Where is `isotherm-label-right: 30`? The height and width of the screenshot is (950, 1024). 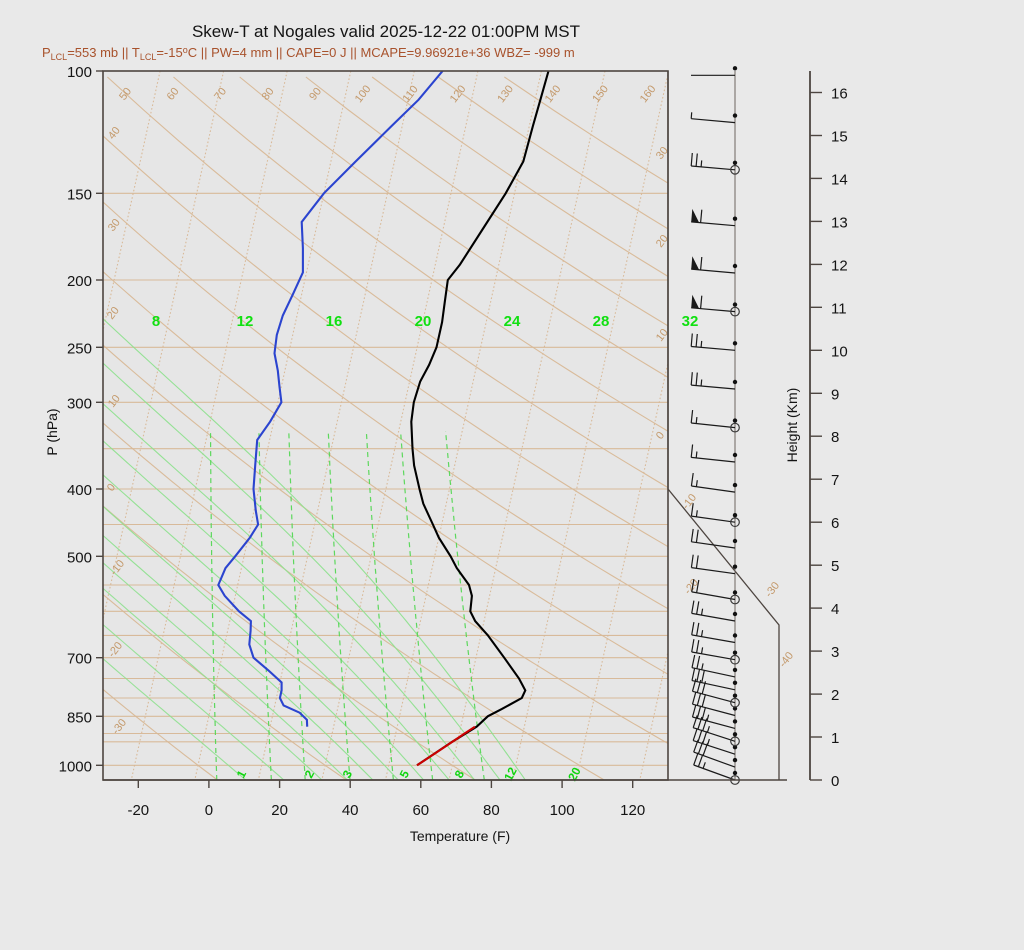 isotherm-label-right: 30 is located at coordinates (662, 153).